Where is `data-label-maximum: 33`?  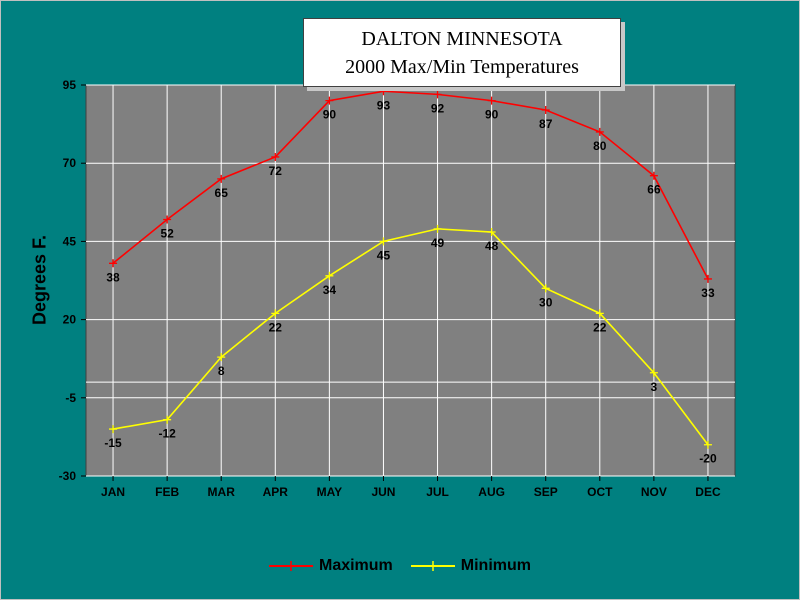 data-label-maximum: 33 is located at coordinates (708, 293).